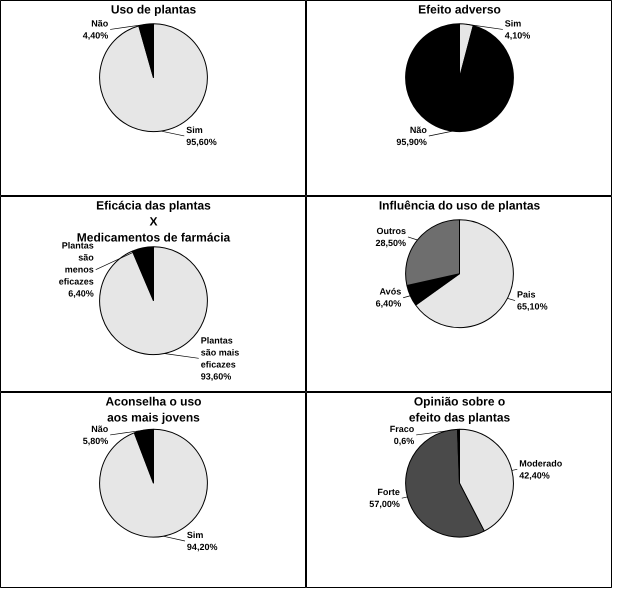 Image resolution: width=619 pixels, height=596 pixels. I want to click on chart-title: Influência do uso de plantas, so click(459, 205).